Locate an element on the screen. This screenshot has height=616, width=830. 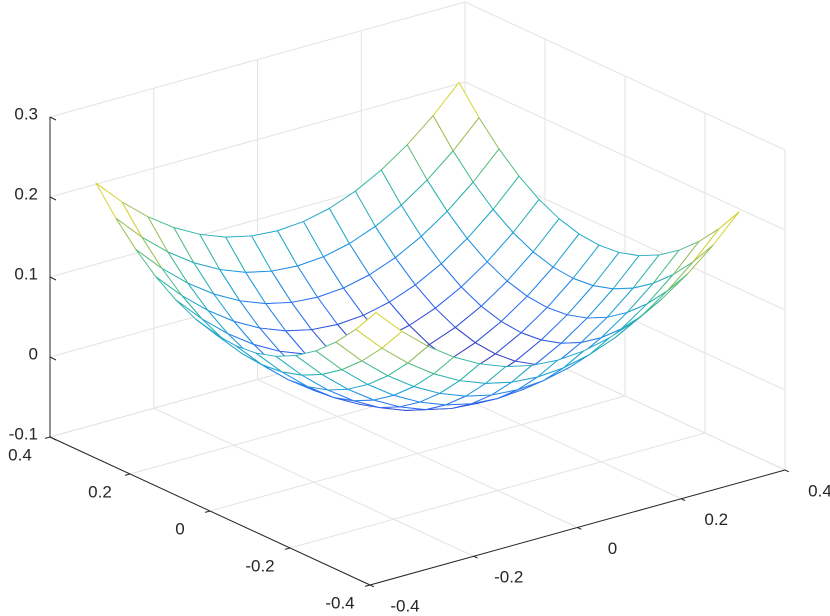
x-tick-label: -0.4 is located at coordinates (404, 605).